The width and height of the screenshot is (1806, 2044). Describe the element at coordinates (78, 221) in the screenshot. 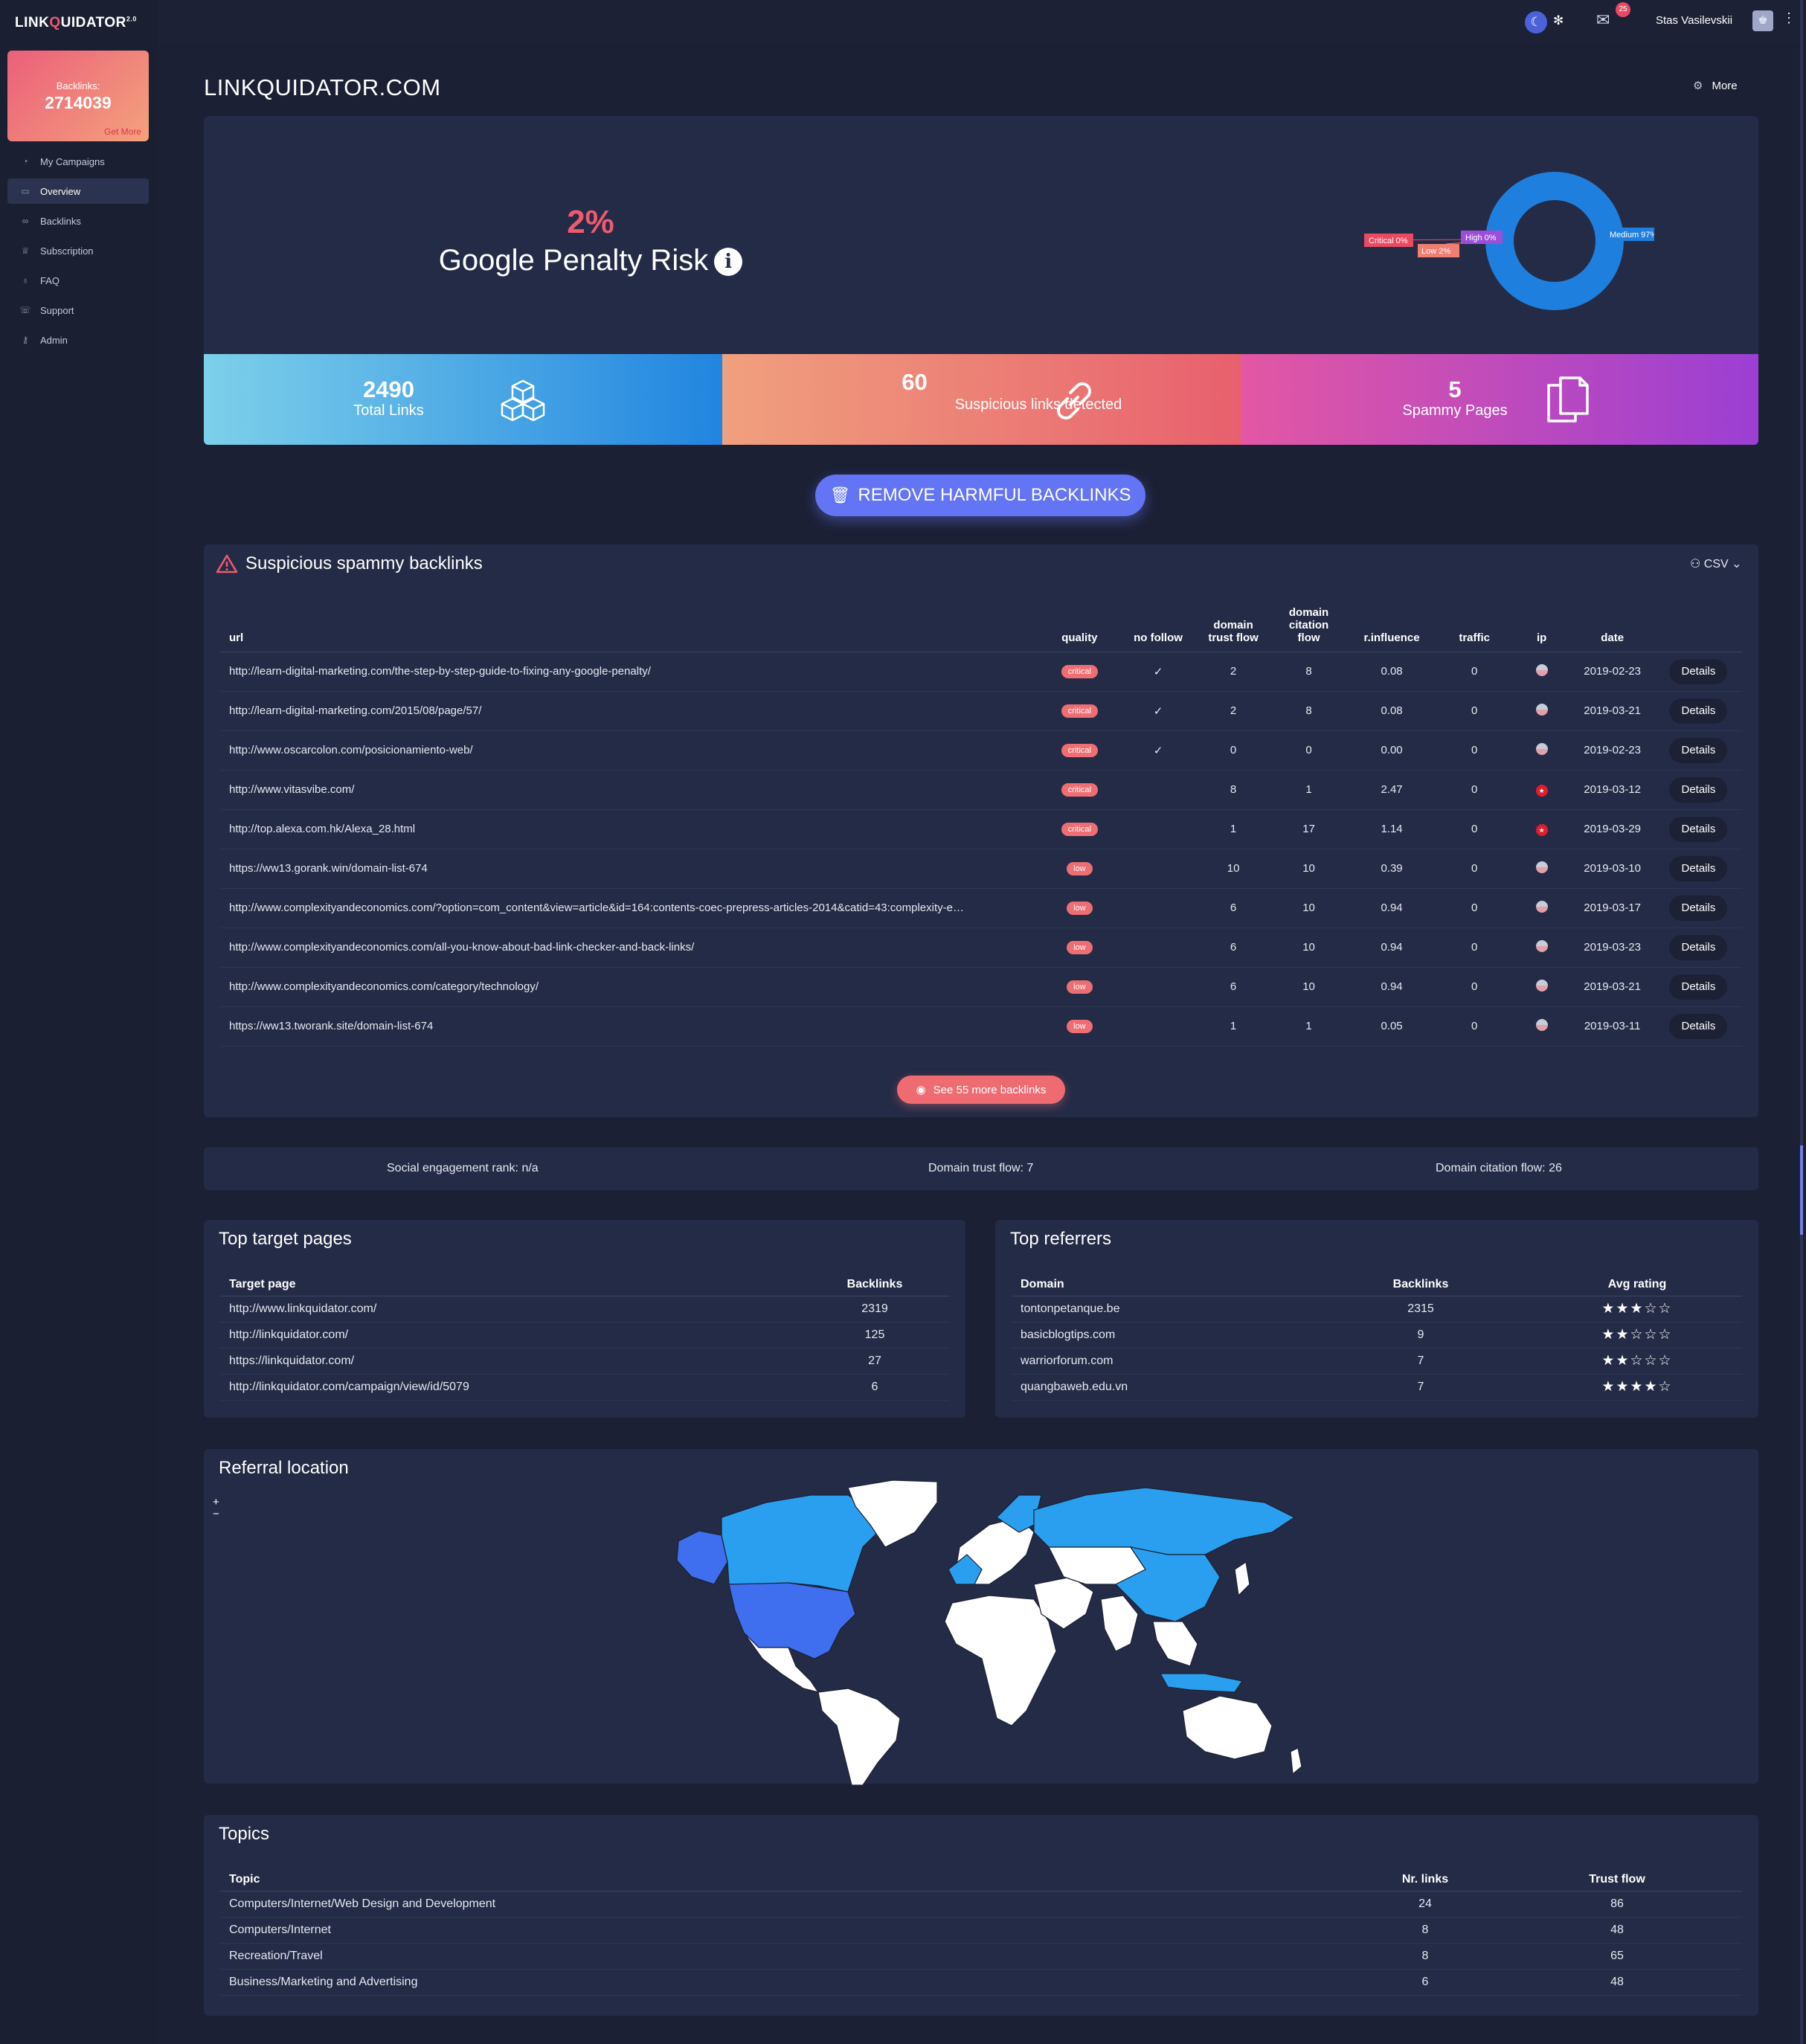

I see `sidebar-item-backlinks: ∞ Backlinks` at that location.